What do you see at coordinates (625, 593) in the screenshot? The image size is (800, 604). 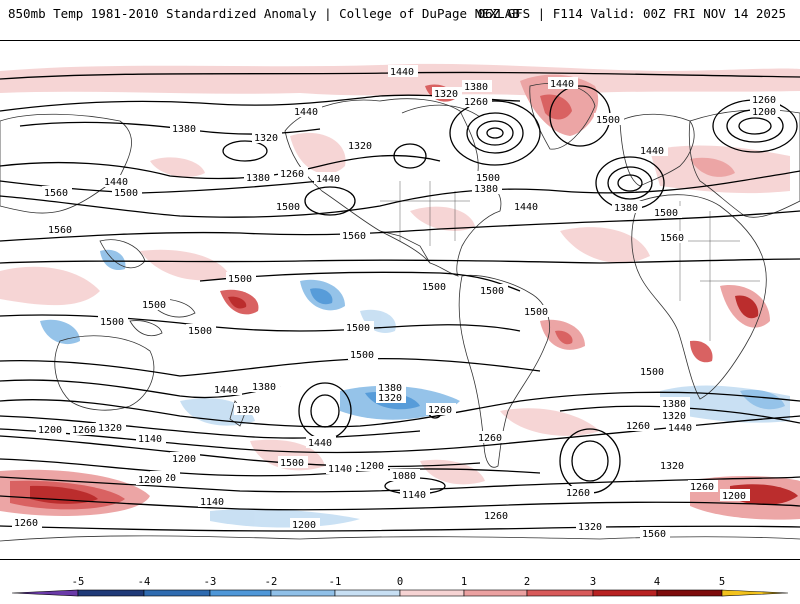 I see `colorbar-swatch-p4` at bounding box center [625, 593].